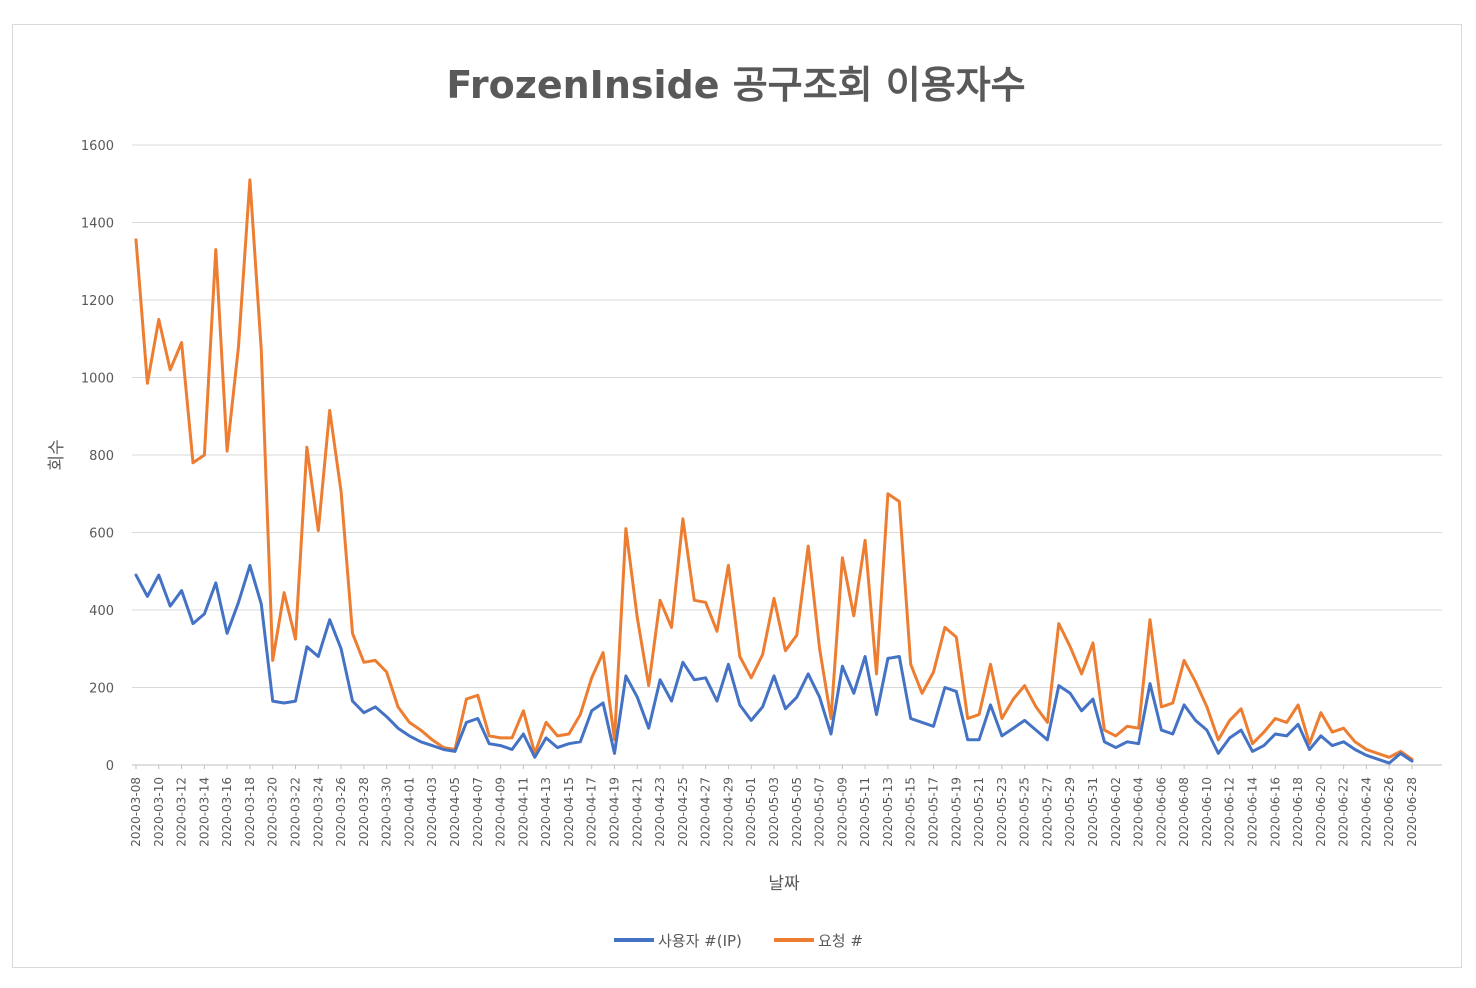 The image size is (1476, 988). I want to click on legend-label-2: 요청 #, so click(840, 941).